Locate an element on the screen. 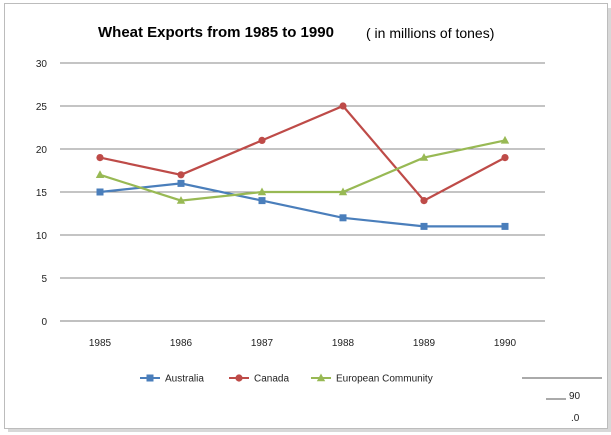 The width and height of the screenshot is (611, 435). x-tick-label: 1985 is located at coordinates (100, 343).